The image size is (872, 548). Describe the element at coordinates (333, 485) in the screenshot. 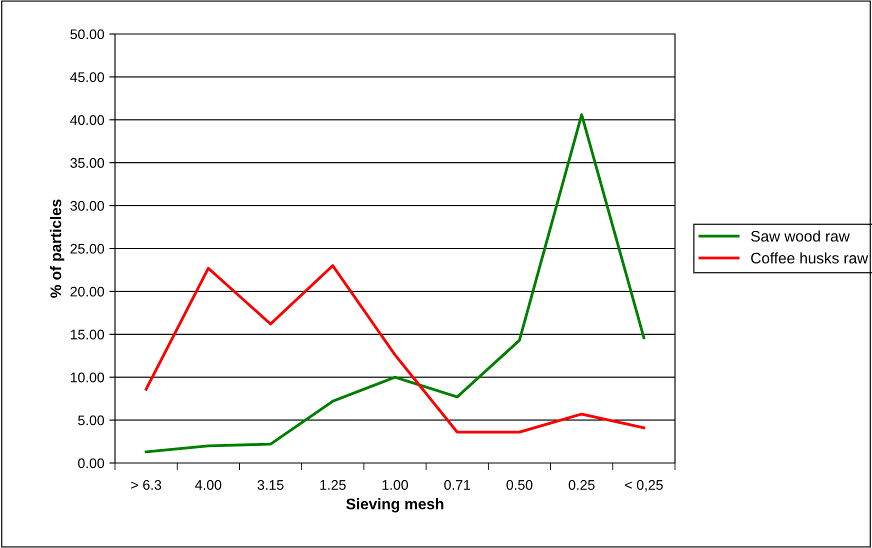

I see `x-tick-label: 1.25` at that location.